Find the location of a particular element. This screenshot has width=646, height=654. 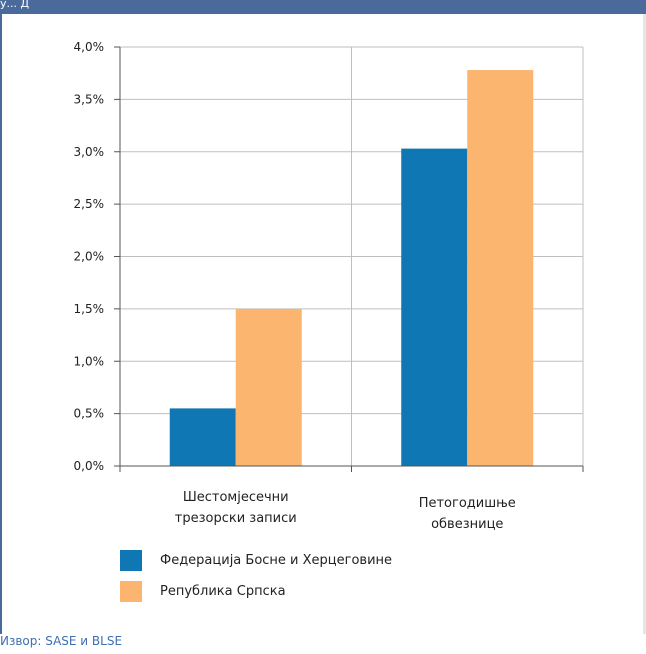

frame-right-border is located at coordinates (644, 324).